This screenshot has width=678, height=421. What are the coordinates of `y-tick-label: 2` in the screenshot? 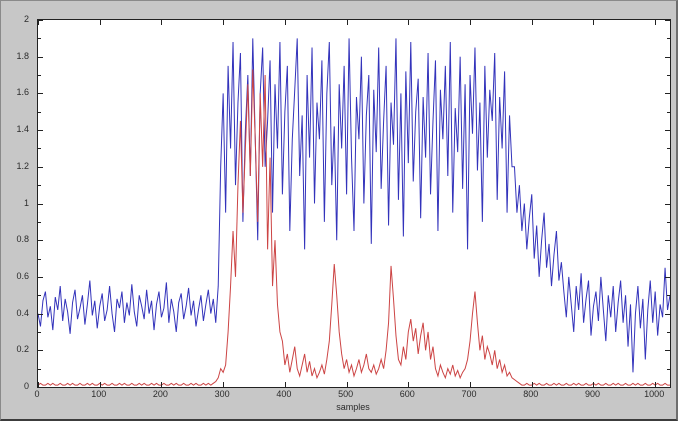 It's located at (26, 19).